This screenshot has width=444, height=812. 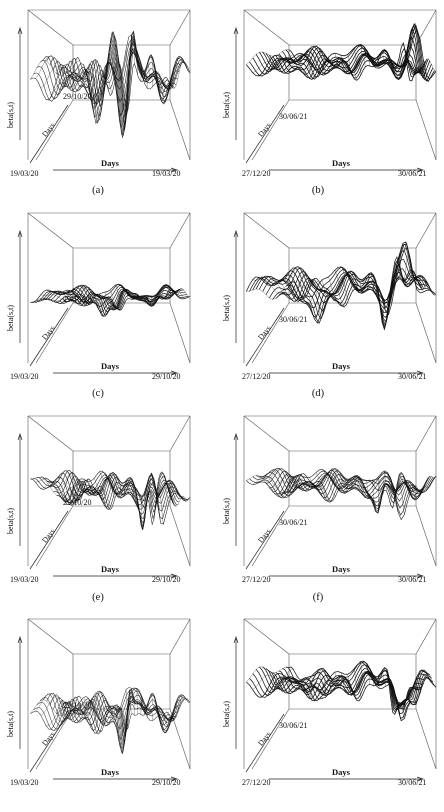 I want to click on surface-plot-g, so click(x=104, y=700).